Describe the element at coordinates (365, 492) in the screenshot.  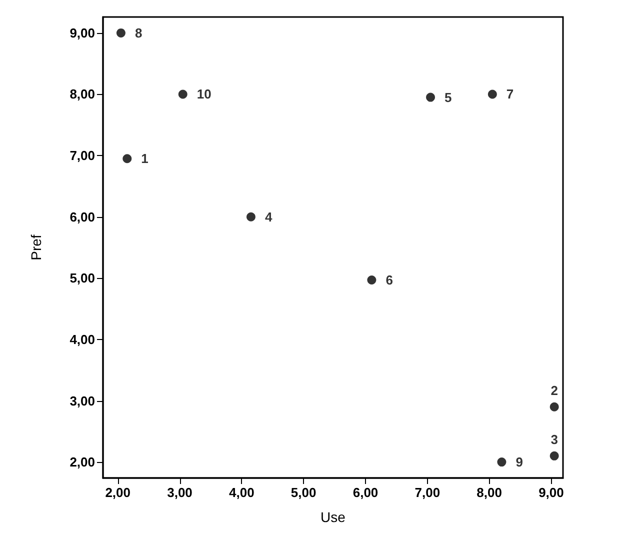
I see `x-tick-label: 6,00` at that location.